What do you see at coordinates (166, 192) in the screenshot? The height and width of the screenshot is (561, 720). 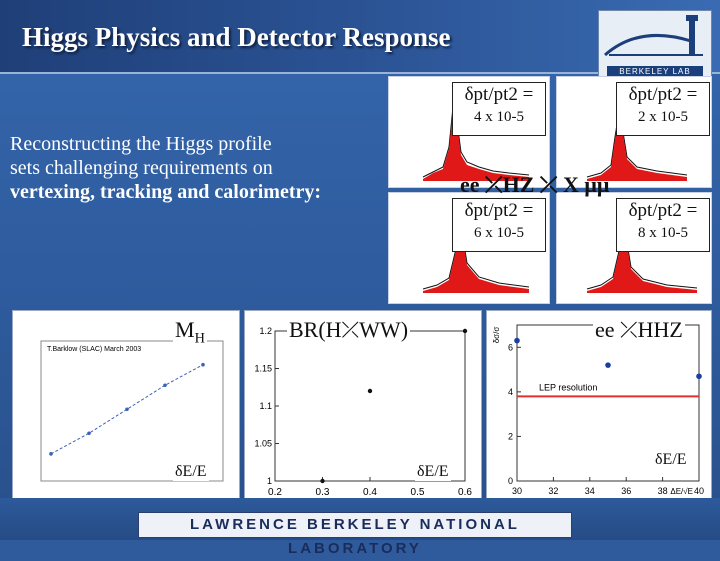 I see `intro-line-3: vertexing, tracking and calorimetry:` at bounding box center [166, 192].